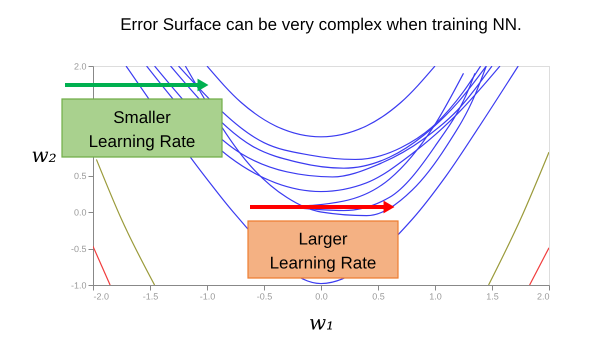 The width and height of the screenshot is (602, 344). Describe the element at coordinates (80, 176) in the screenshot. I see `y-tick-label: 0.5` at that location.